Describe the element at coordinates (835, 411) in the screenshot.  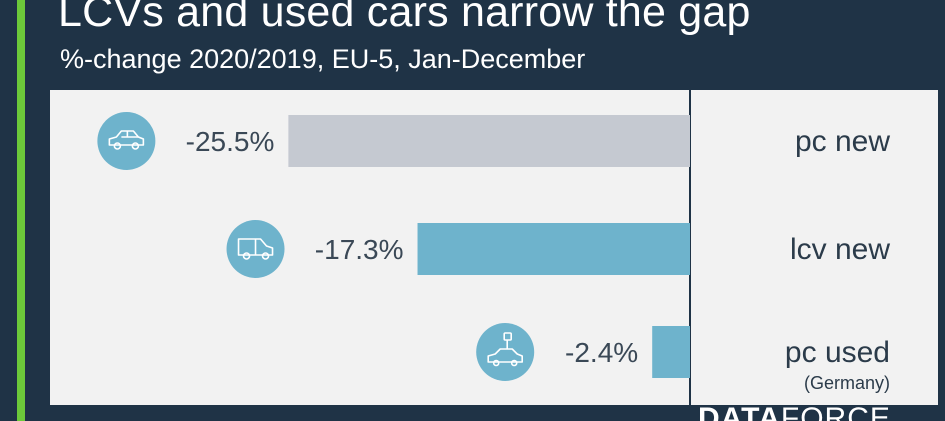
I see `logo-part-2: FORCE` at that location.